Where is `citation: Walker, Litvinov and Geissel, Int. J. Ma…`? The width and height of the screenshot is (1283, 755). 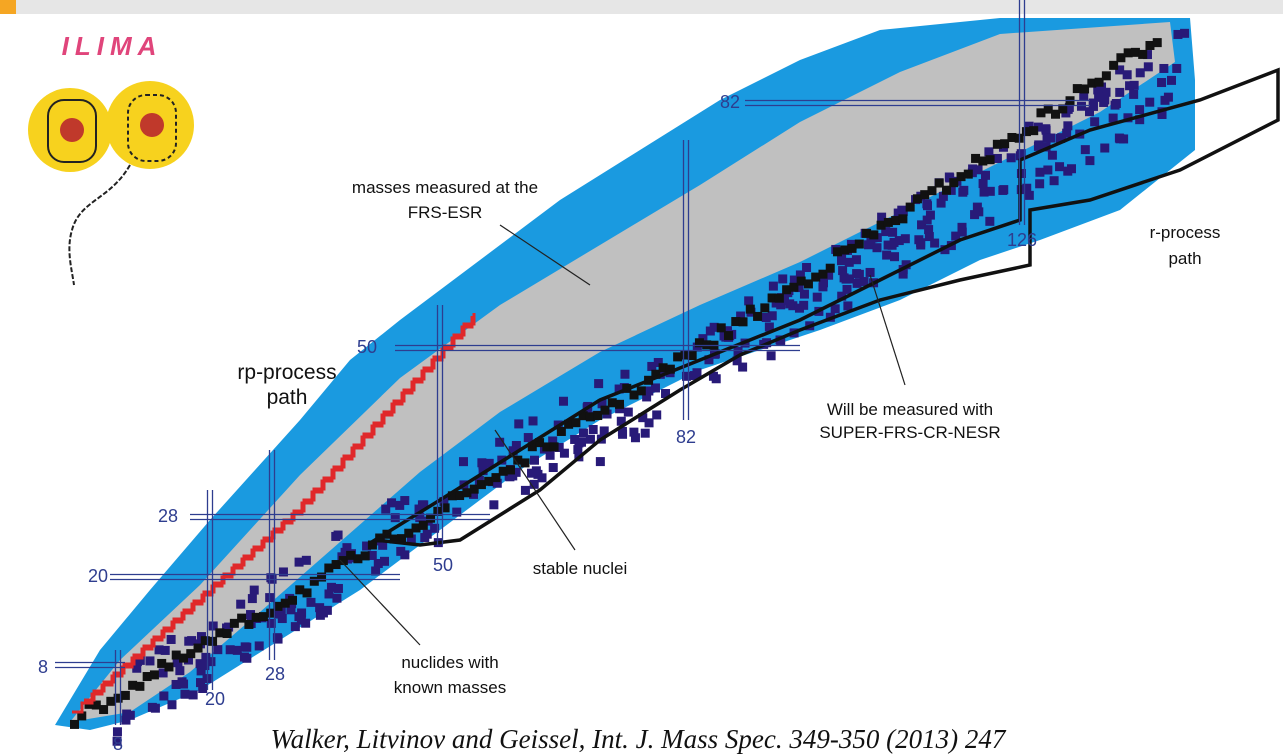
citation: Walker, Litvinov and Geissel, Int. J. Ma… is located at coordinates (639, 739).